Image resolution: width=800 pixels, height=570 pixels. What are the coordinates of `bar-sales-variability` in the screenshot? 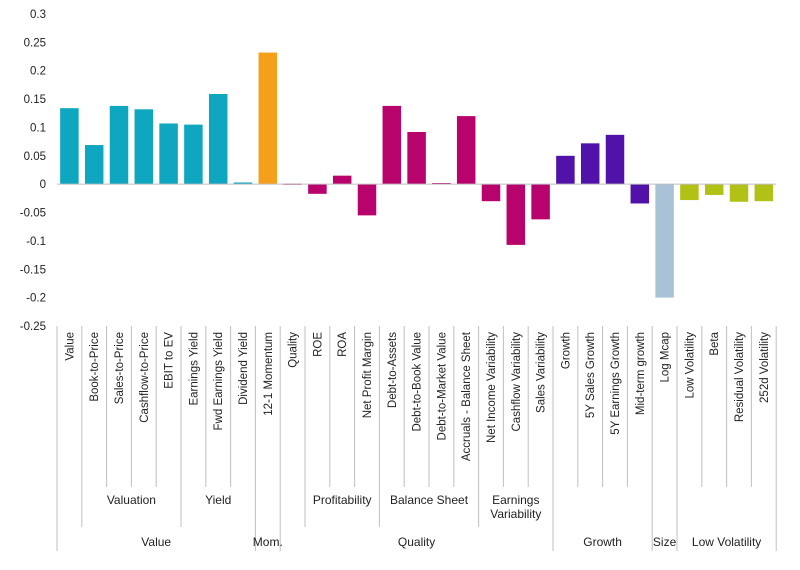 It's located at (540, 202).